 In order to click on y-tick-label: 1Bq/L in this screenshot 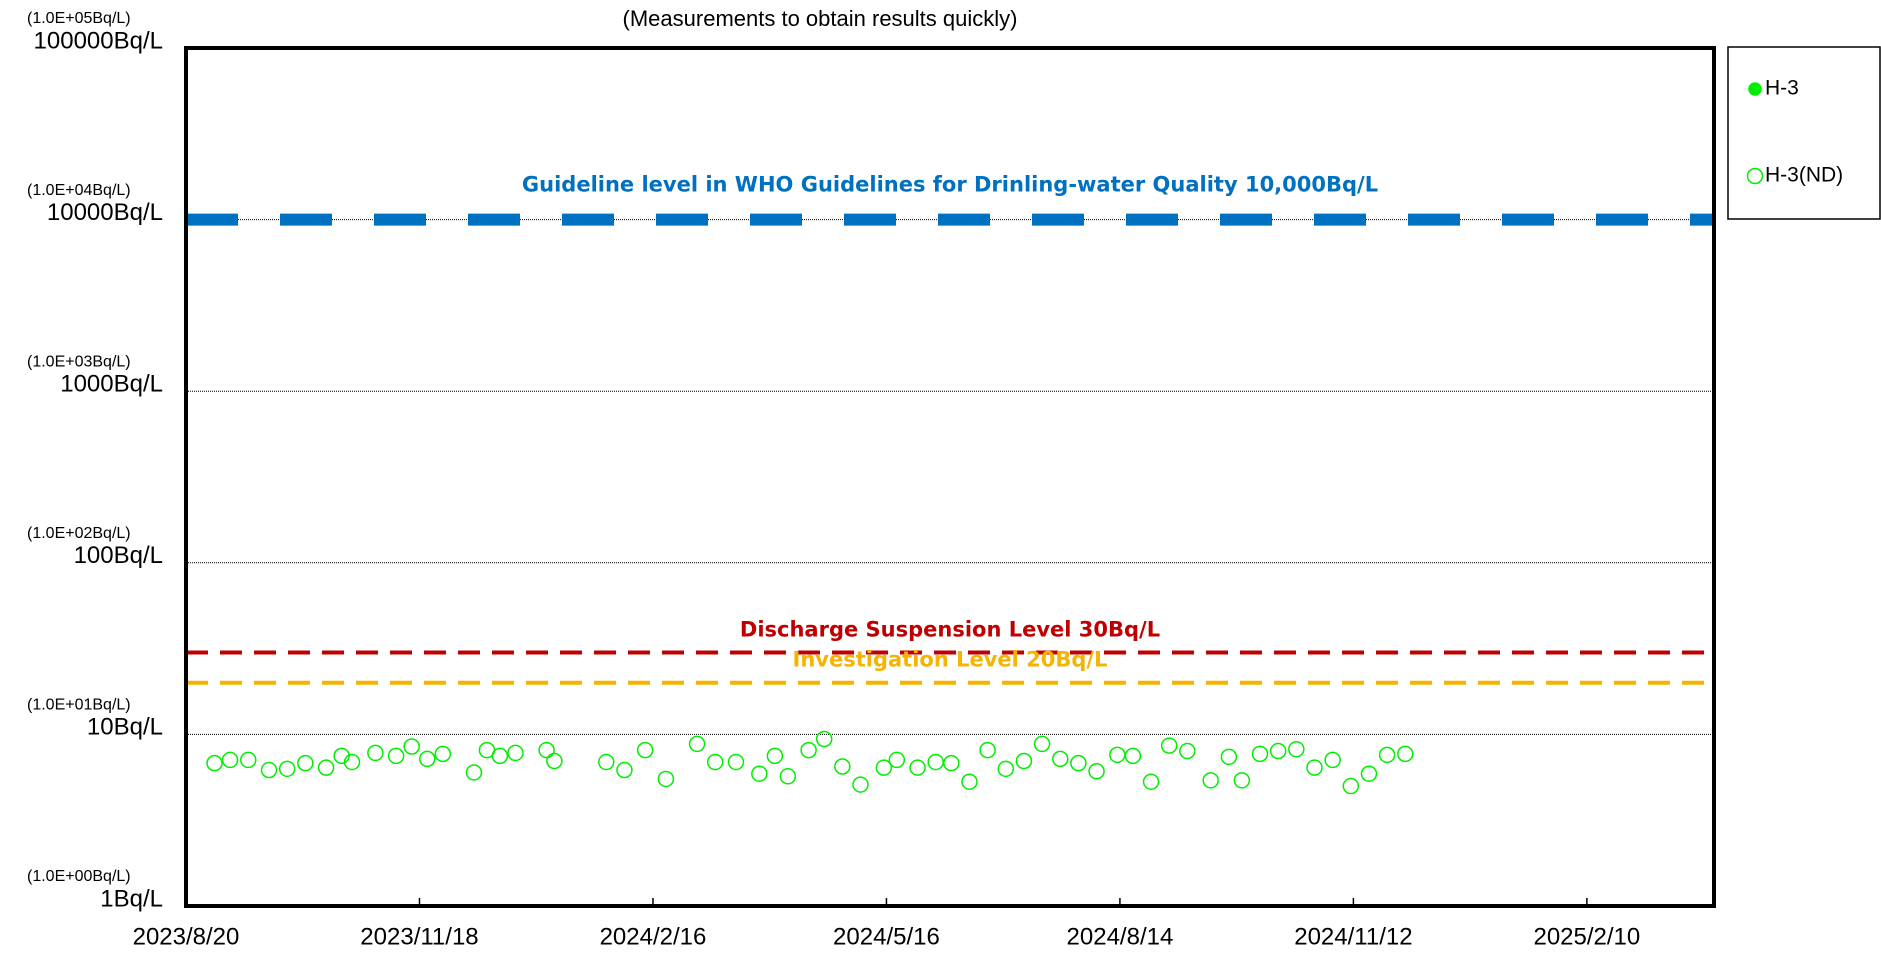, I will do `click(131, 898)`.